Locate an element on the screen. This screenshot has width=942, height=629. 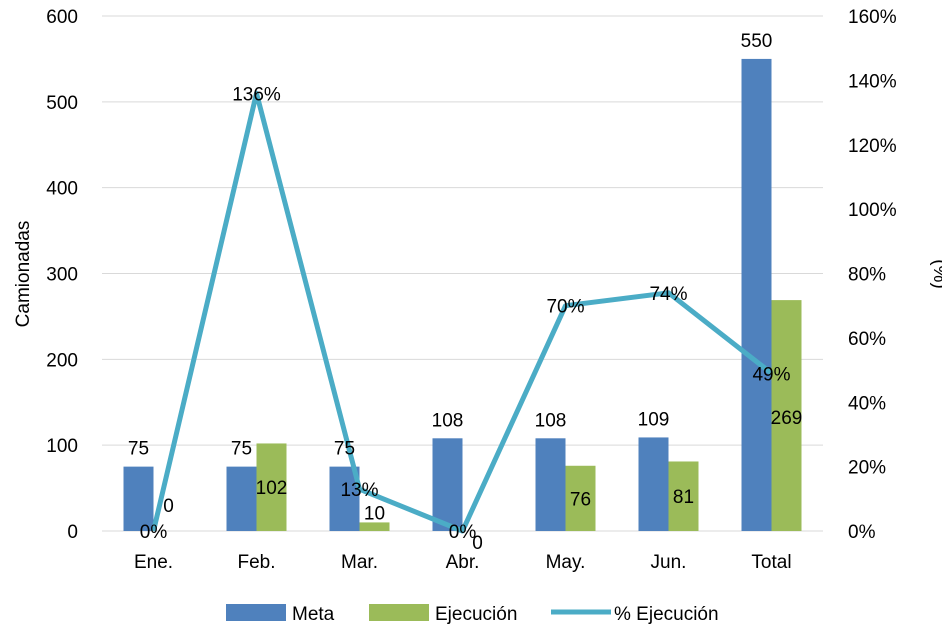
y-tick-label: 200 is located at coordinates (62, 360).